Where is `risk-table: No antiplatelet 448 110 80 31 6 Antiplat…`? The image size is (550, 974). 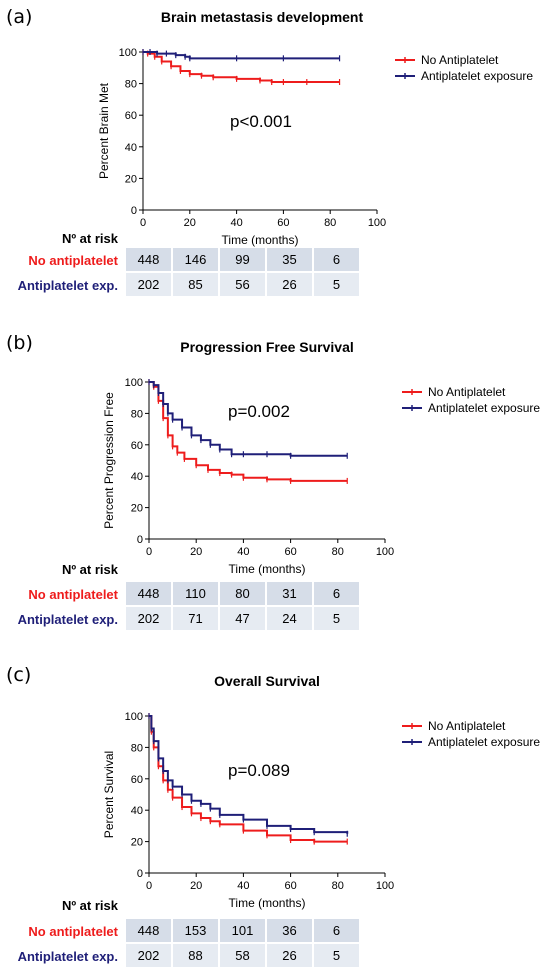
risk-table: No antiplatelet 448 110 80 31 6 Antiplat… is located at coordinates (180, 607).